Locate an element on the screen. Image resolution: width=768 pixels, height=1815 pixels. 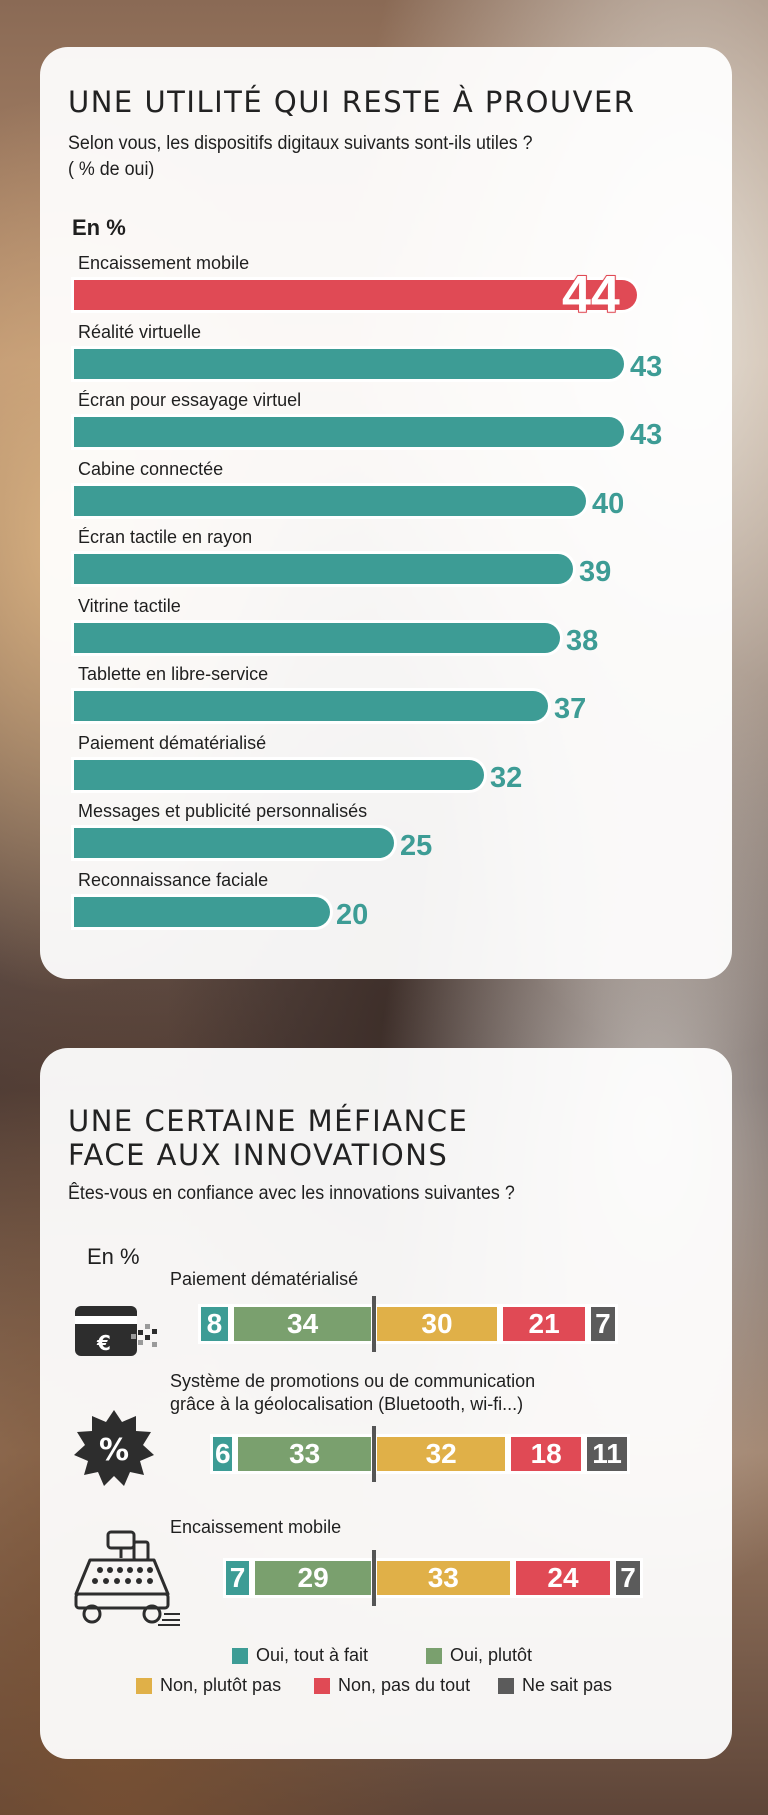
bar-label: Écran tactile en rayon is located at coordinates (165, 537).